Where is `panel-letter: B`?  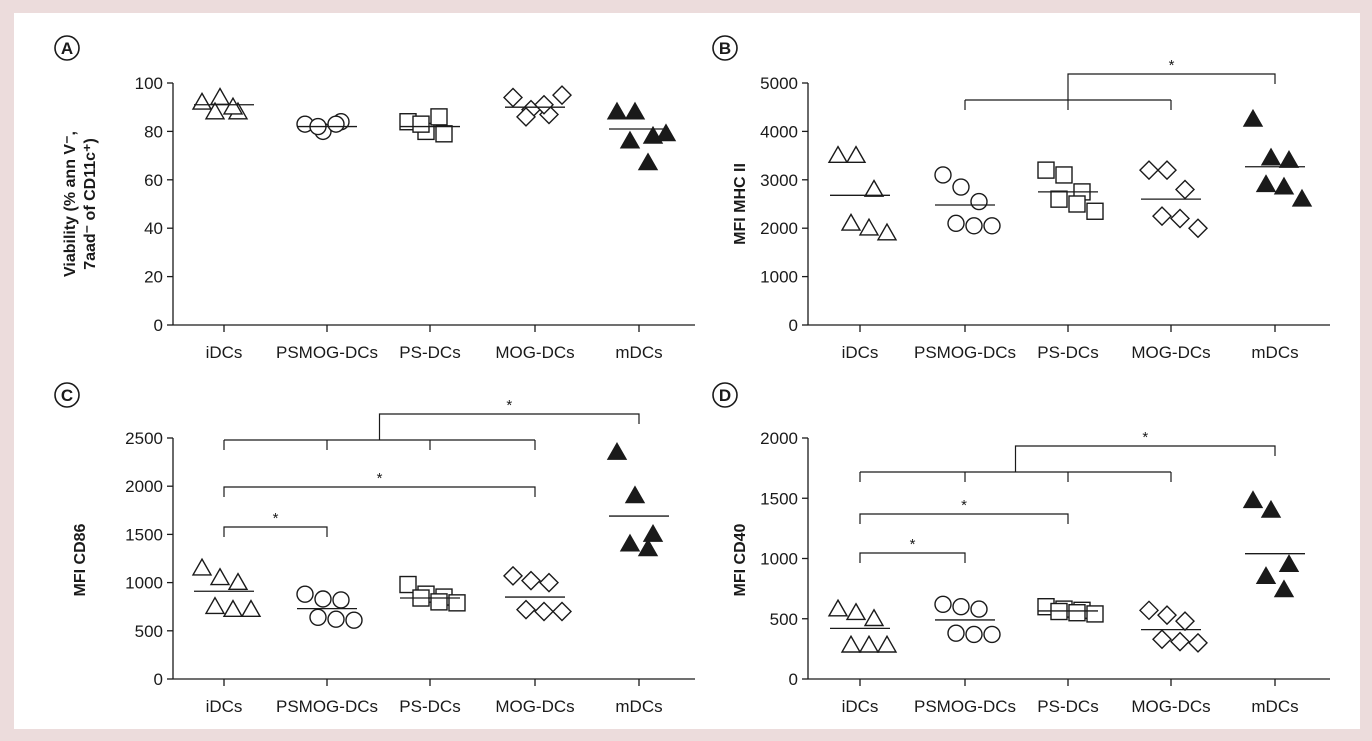 panel-letter: B is located at coordinates (725, 48).